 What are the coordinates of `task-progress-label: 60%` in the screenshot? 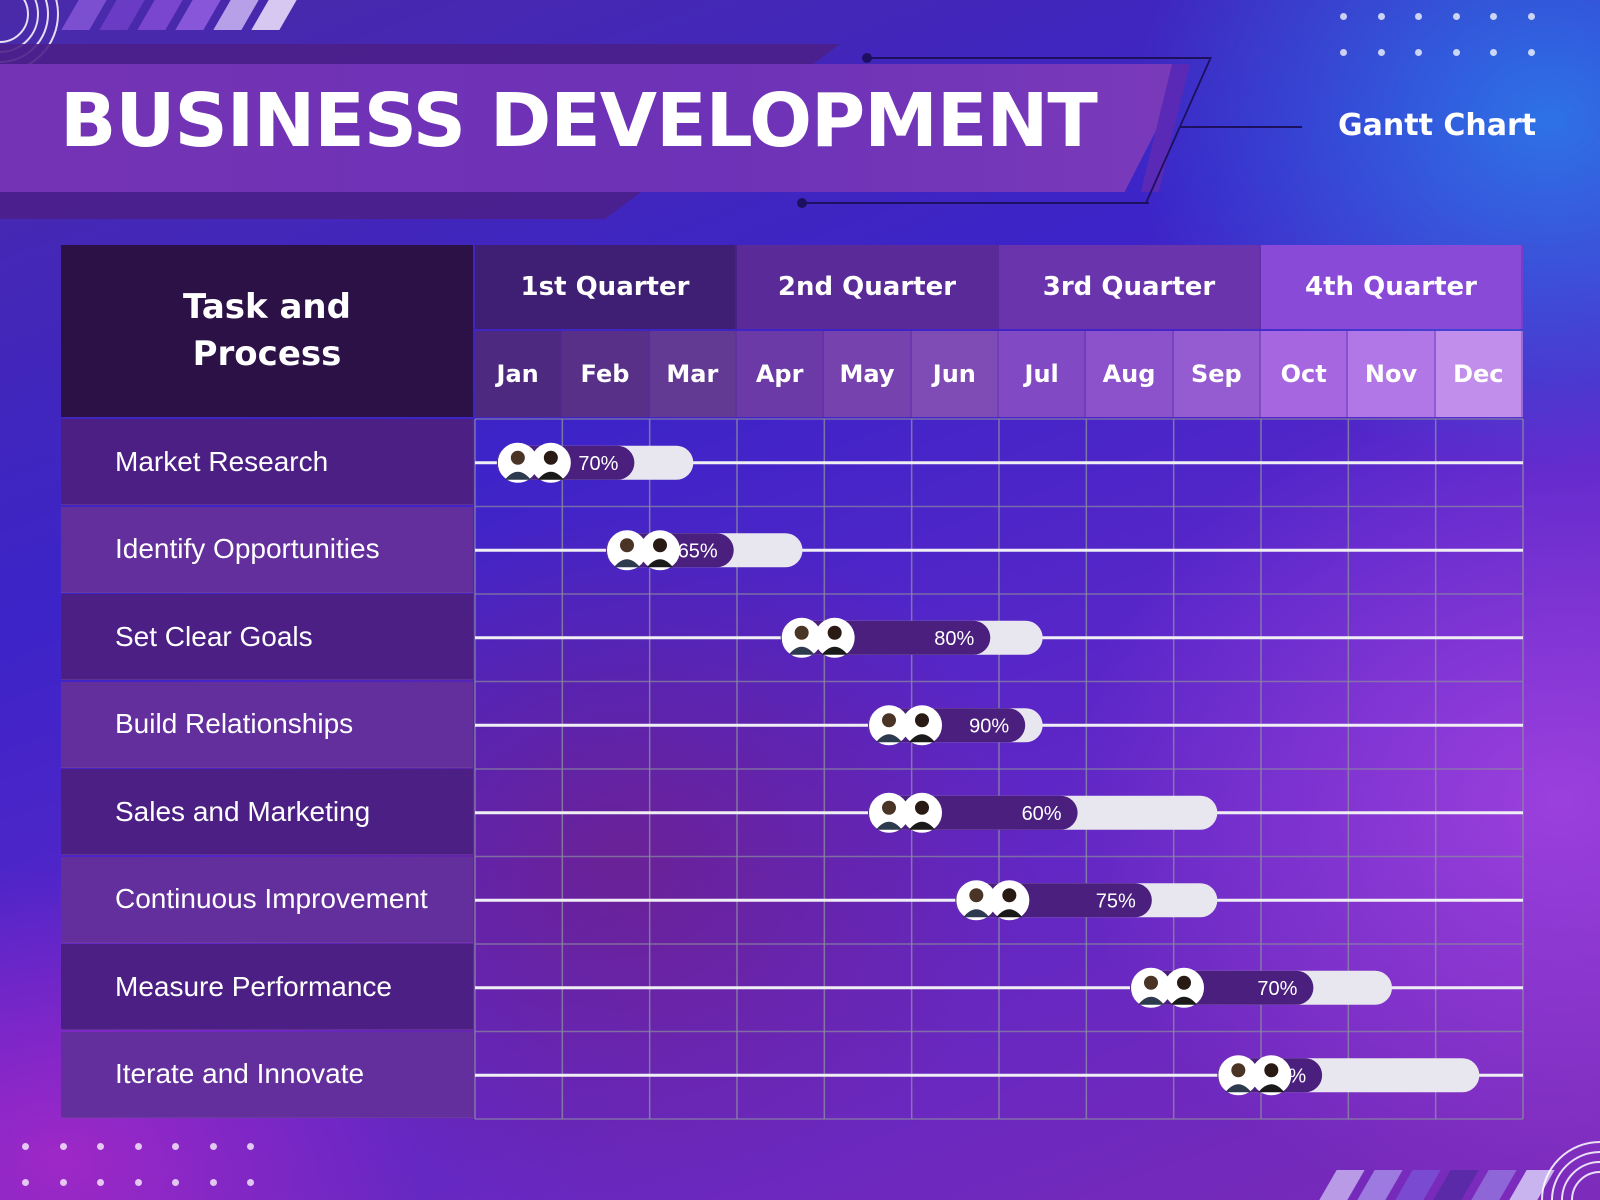 It's located at (1042, 814).